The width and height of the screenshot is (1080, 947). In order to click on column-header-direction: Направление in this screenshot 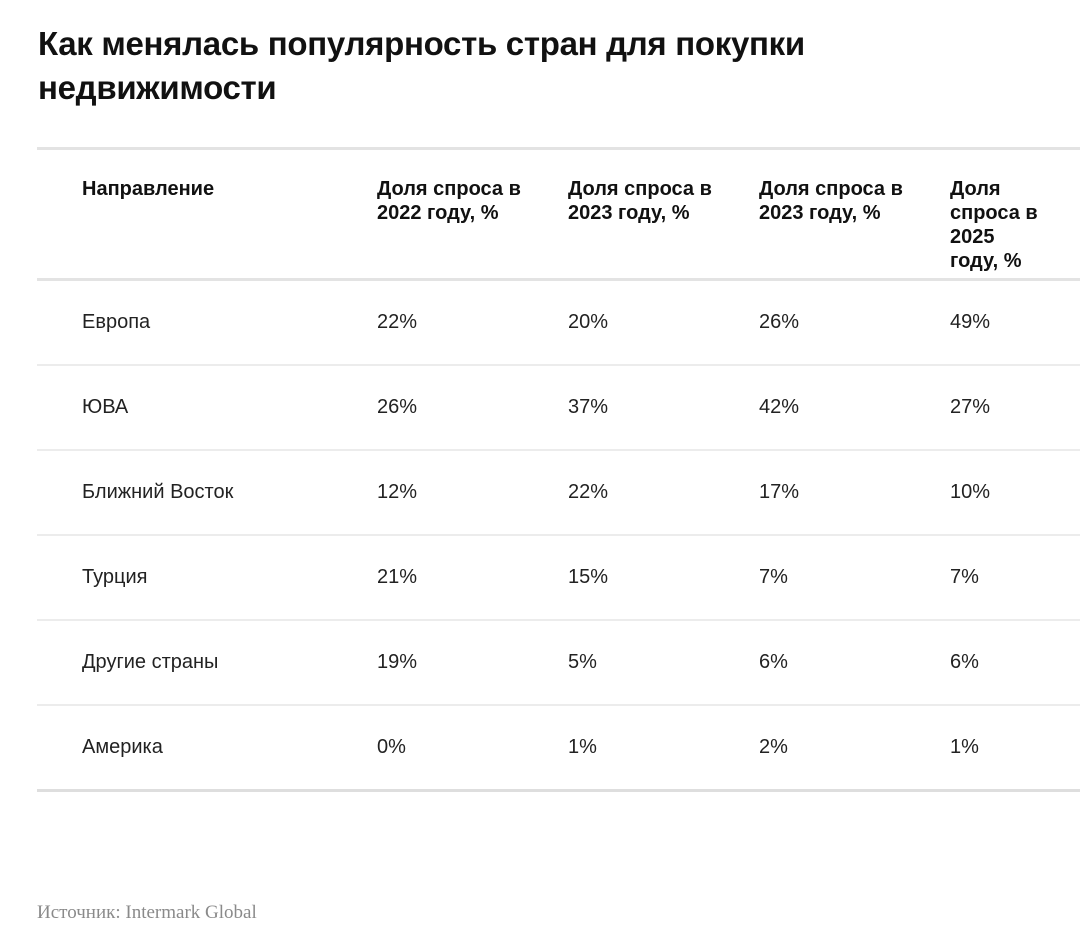, I will do `click(148, 189)`.